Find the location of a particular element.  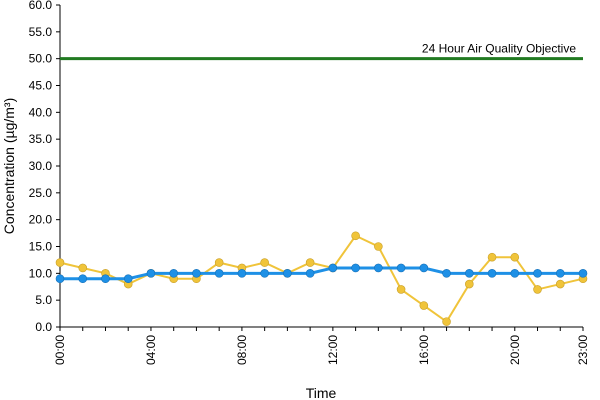

y-tick-label: 55.0 is located at coordinates (41, 32).